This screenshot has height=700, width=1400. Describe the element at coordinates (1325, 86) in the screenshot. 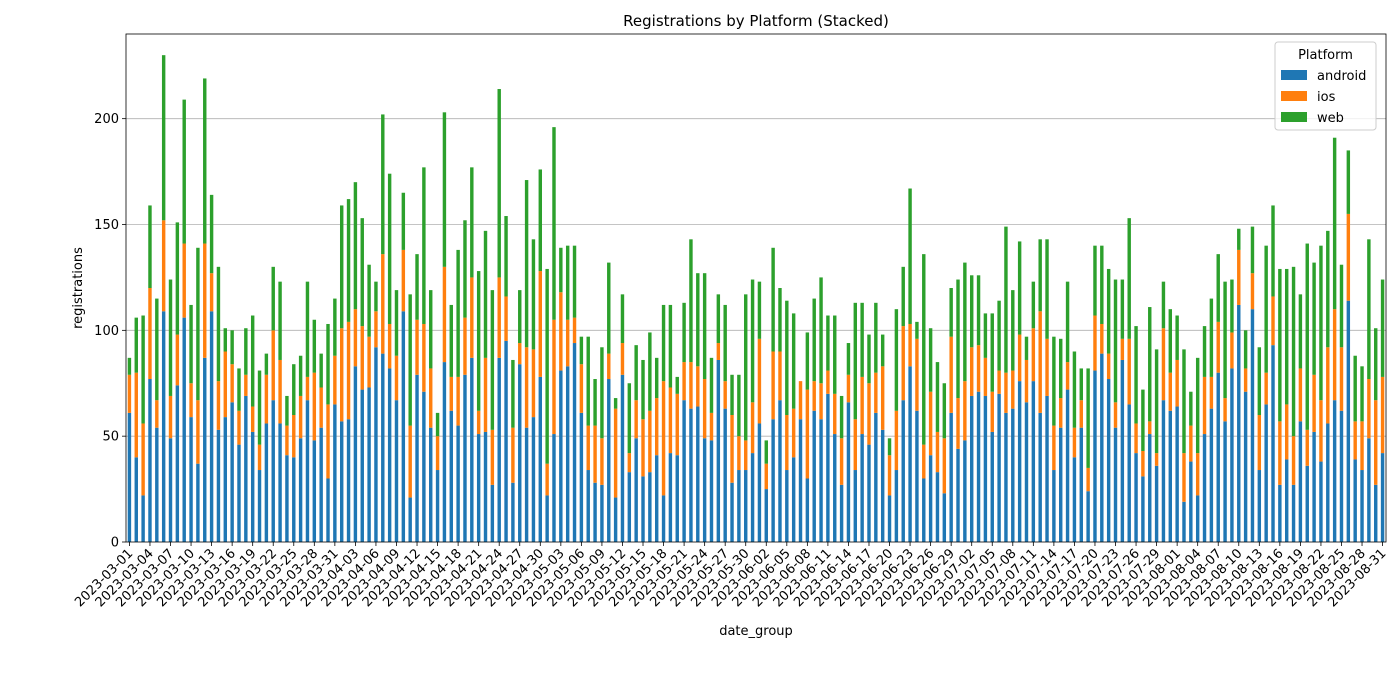

I see `legend: Platform android ios web` at that location.